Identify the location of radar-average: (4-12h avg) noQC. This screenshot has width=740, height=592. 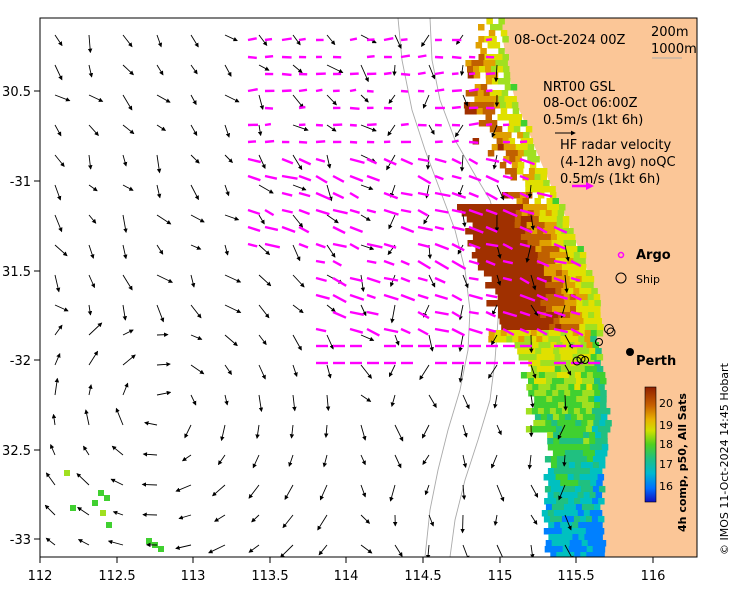
(618, 162).